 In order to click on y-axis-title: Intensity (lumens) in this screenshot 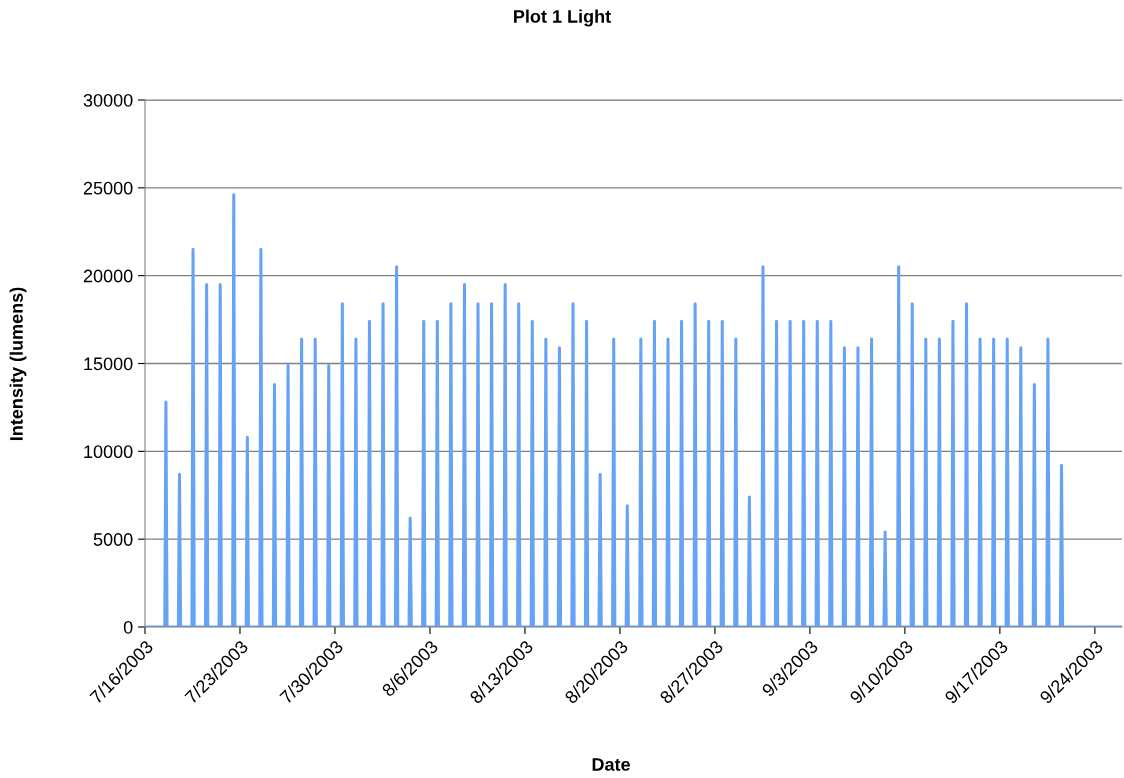, I will do `click(18, 364)`.